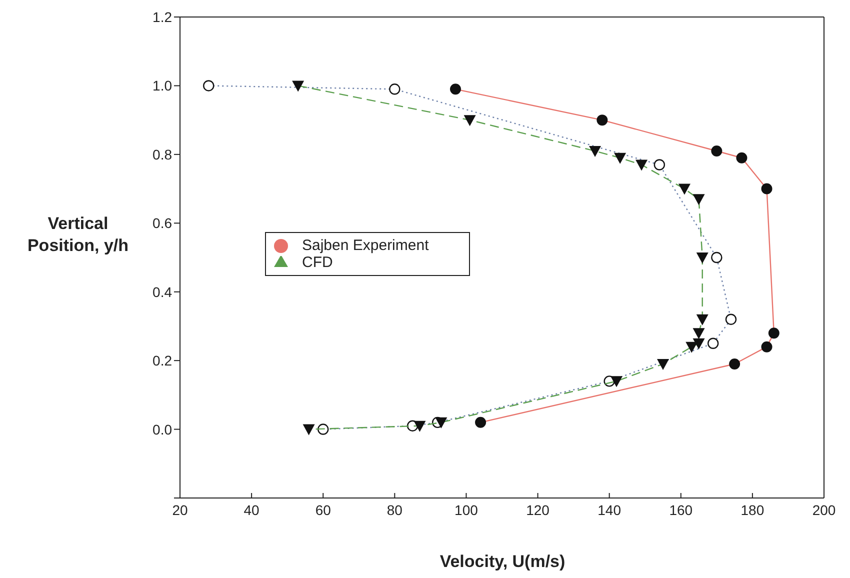 The height and width of the screenshot is (578, 850). I want to click on y-tick-label: 0.8, so click(162, 154).